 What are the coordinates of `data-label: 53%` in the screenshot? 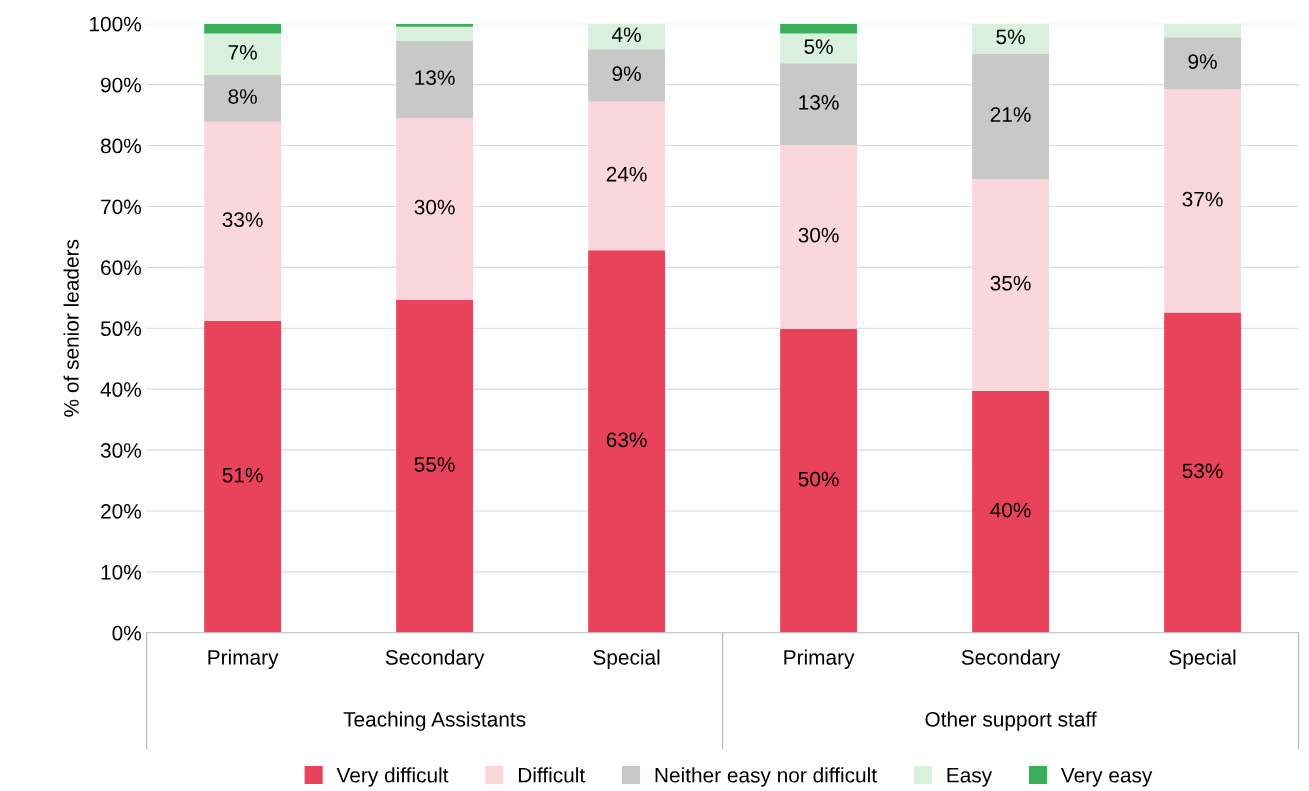 It's located at (1202, 471).